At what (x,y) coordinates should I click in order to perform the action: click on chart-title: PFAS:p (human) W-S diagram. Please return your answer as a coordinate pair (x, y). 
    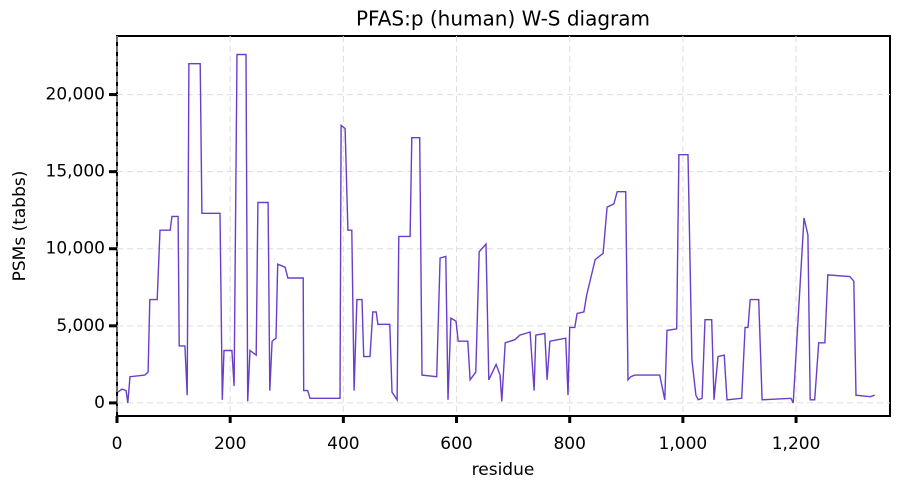
    Looking at the image, I should click on (503, 19).